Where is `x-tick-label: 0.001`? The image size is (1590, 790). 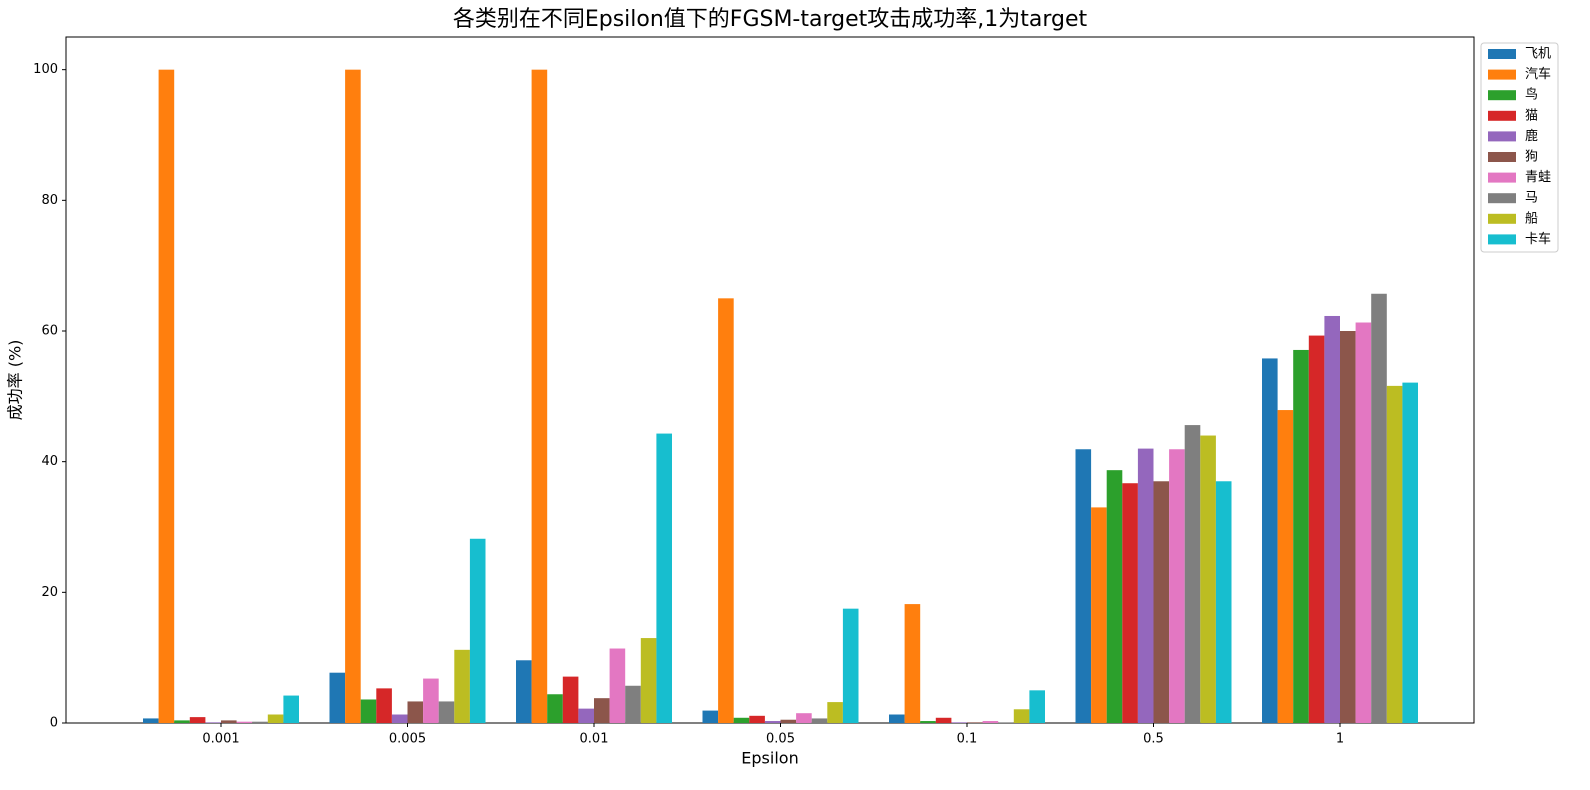
x-tick-label: 0.001 is located at coordinates (220, 739).